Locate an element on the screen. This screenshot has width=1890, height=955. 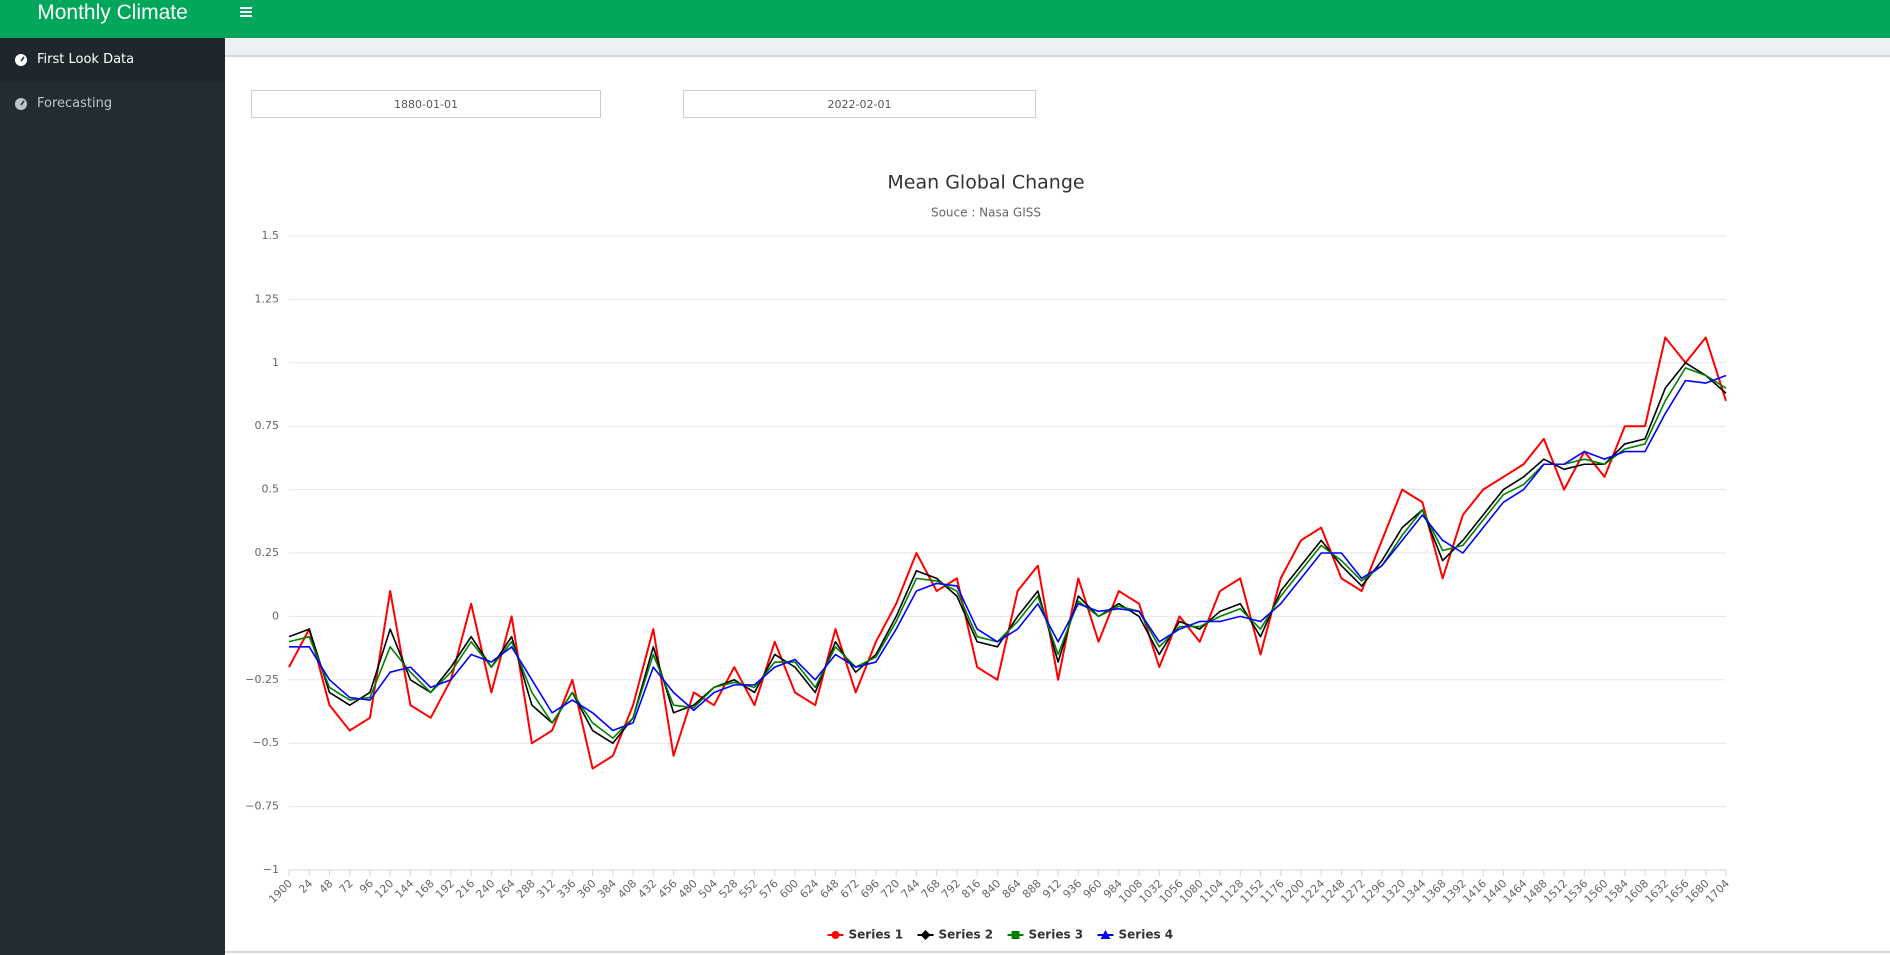
x-tick-label: 864 is located at coordinates (1012, 889).